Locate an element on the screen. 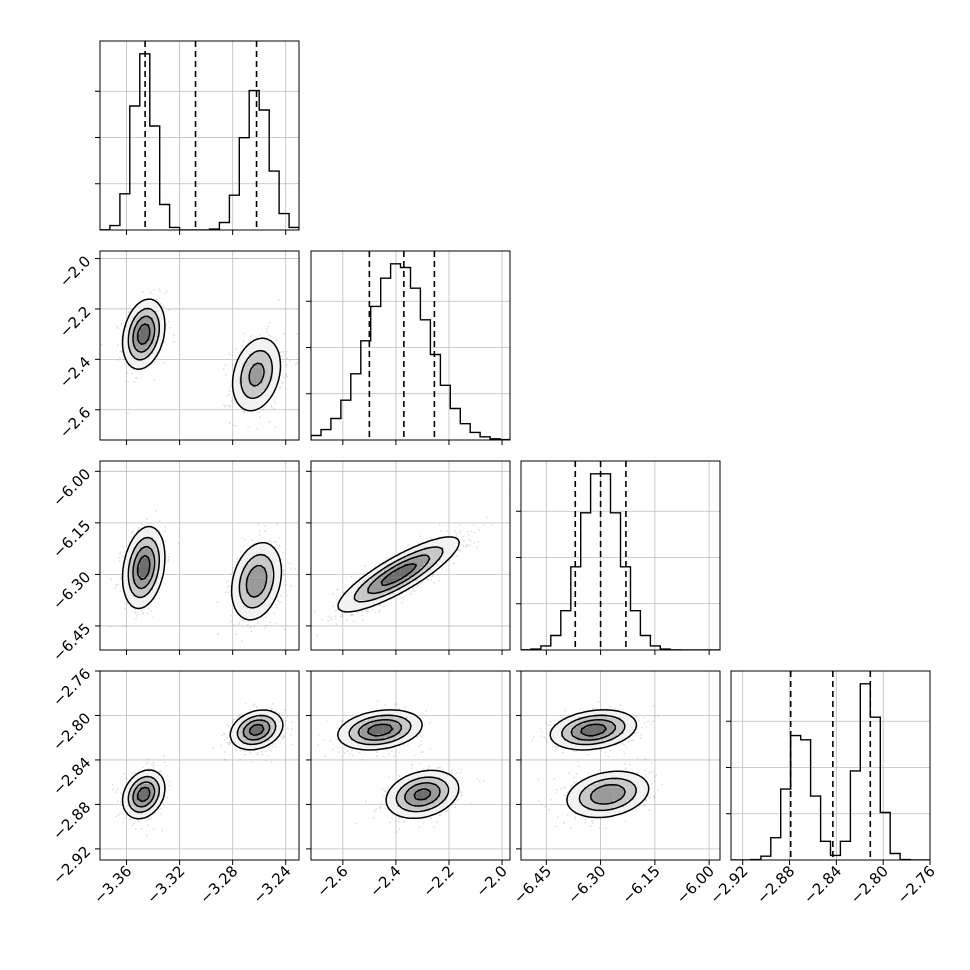 This screenshot has height=970, width=970. y-tick-label-p2: −2.2 is located at coordinates (75, 322).